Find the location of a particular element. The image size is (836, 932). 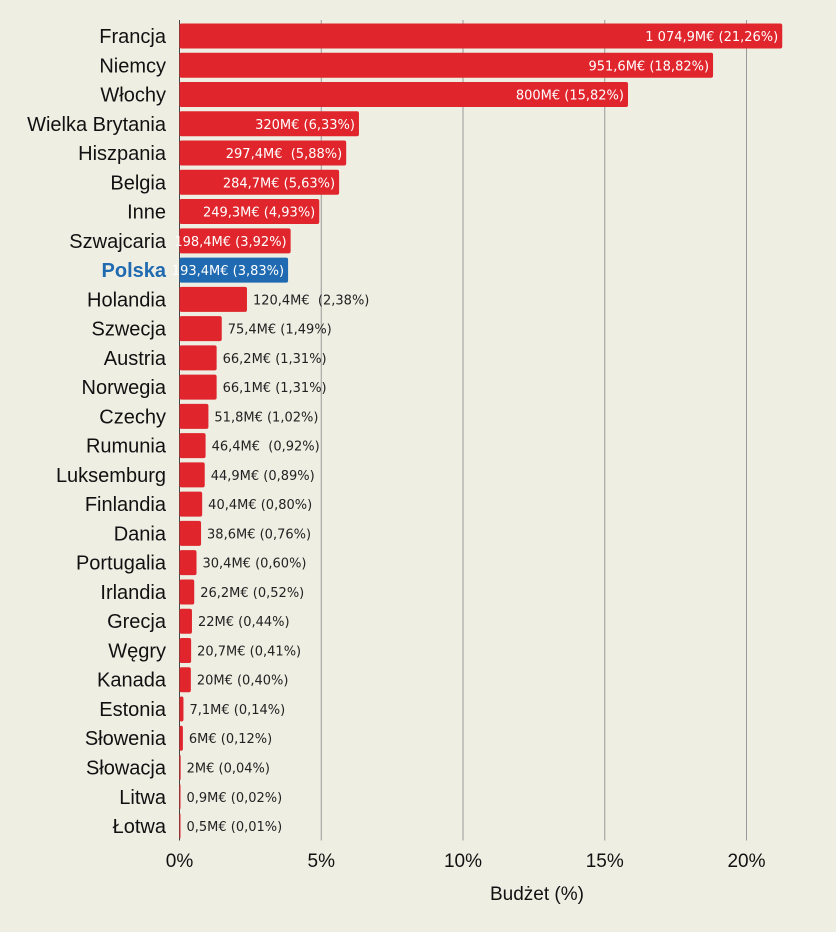

data-label: 22M€ (0,44%) is located at coordinates (244, 622).